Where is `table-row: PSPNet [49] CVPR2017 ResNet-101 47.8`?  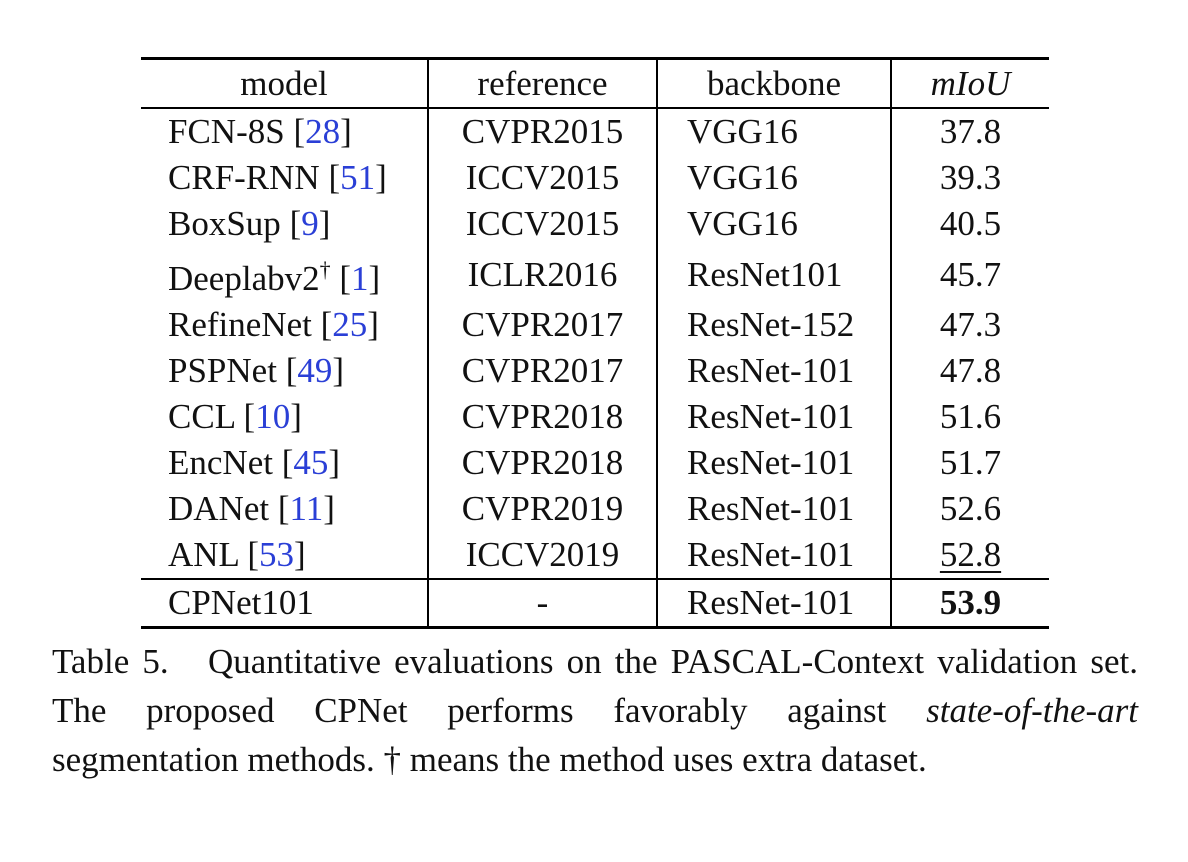
table-row: PSPNet [49] CVPR2017 ResNet-101 47.8 is located at coordinates (595, 371).